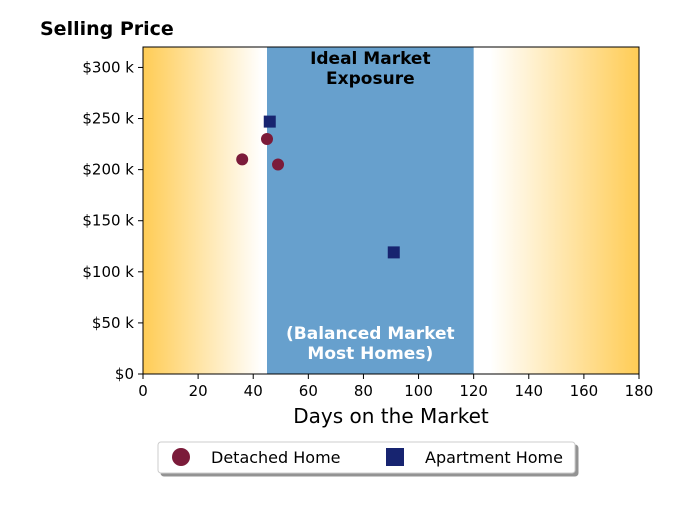 This screenshot has width=695, height=513. I want to click on x-tick-label: 160, so click(584, 391).